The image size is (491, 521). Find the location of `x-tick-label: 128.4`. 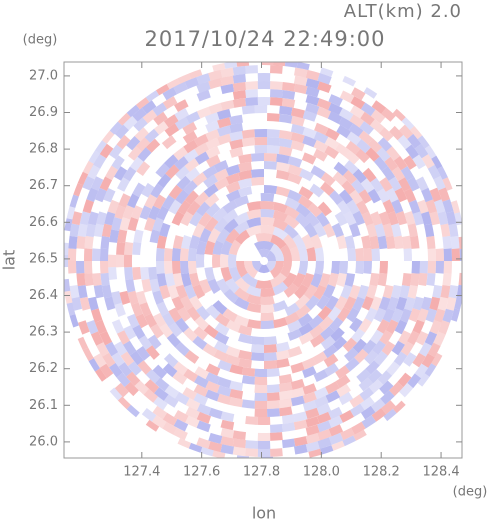

x-tick-label: 128.4 is located at coordinates (440, 472).